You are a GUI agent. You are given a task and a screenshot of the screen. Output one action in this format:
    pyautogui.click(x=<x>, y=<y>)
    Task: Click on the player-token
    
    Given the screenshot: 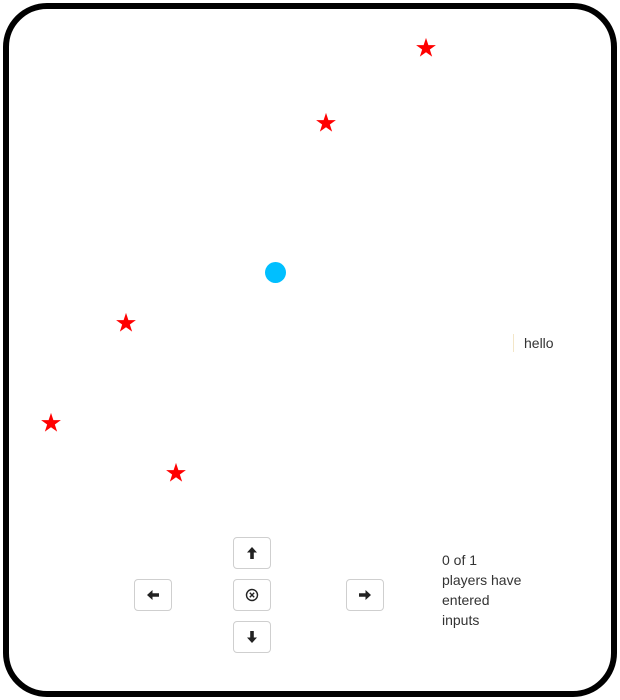 What is the action you would take?
    pyautogui.click(x=275, y=272)
    